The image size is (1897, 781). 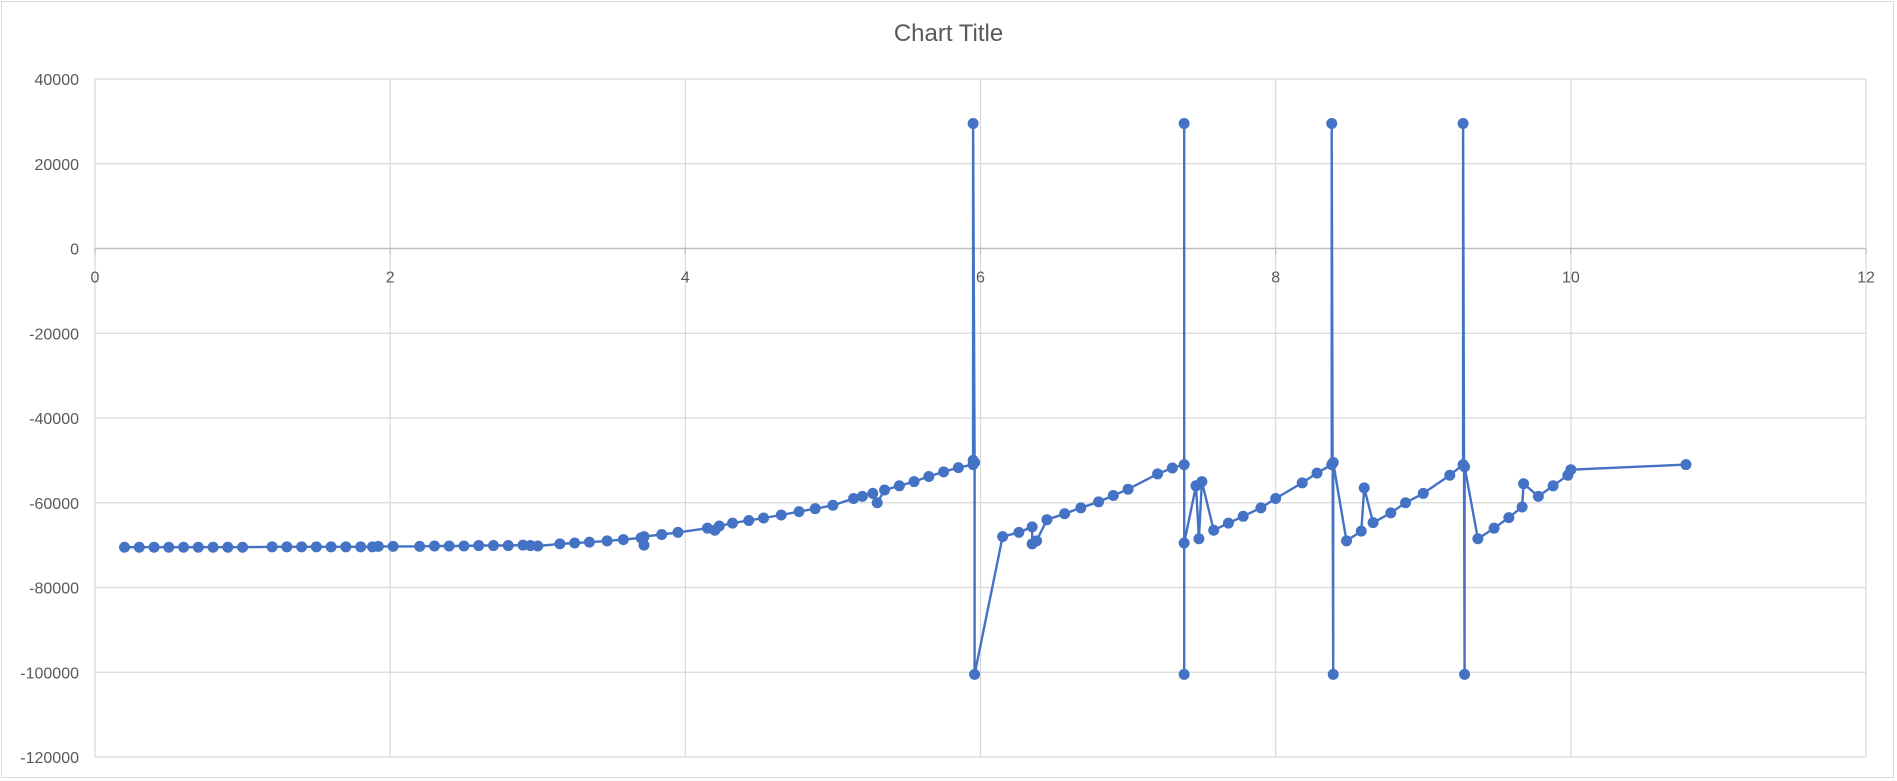 What do you see at coordinates (1866, 278) in the screenshot?
I see `x-tick-label: 12` at bounding box center [1866, 278].